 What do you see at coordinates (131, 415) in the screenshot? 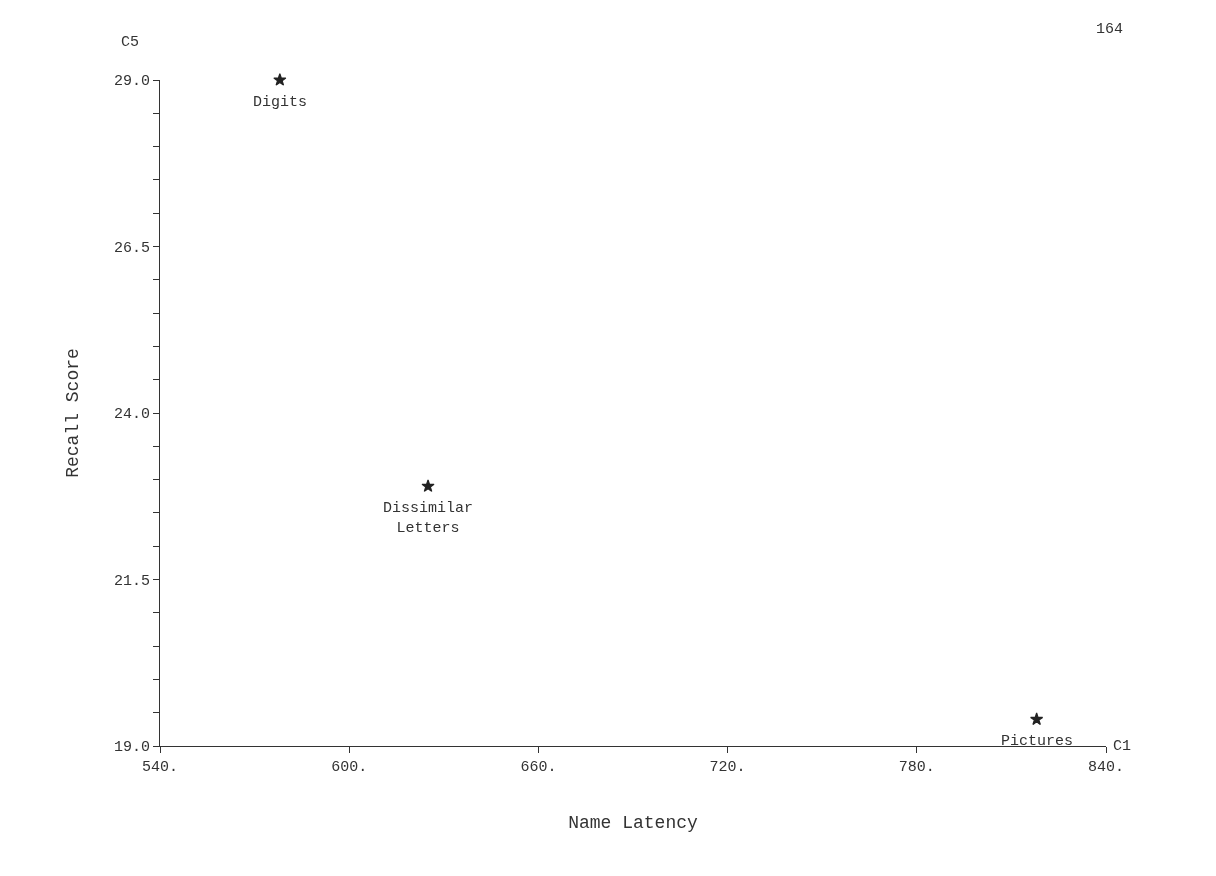
I see `y-tick-label: 24.0` at bounding box center [131, 415].